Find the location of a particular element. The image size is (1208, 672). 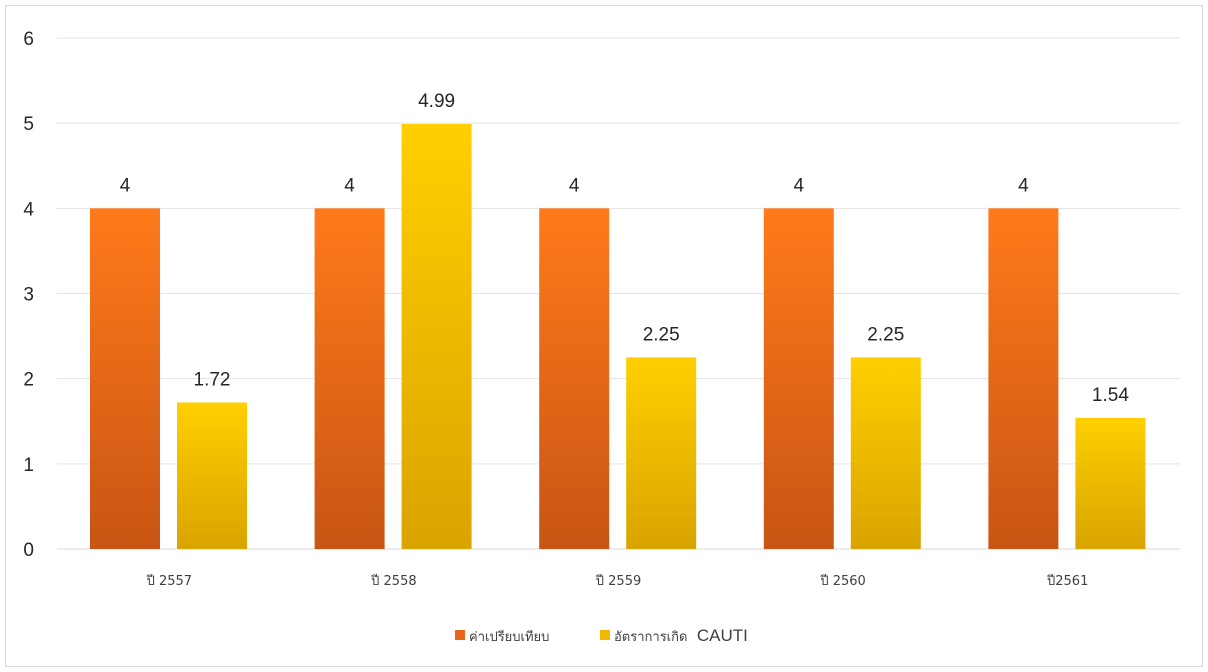

x-category-label: ปี2561 is located at coordinates (1067, 581).